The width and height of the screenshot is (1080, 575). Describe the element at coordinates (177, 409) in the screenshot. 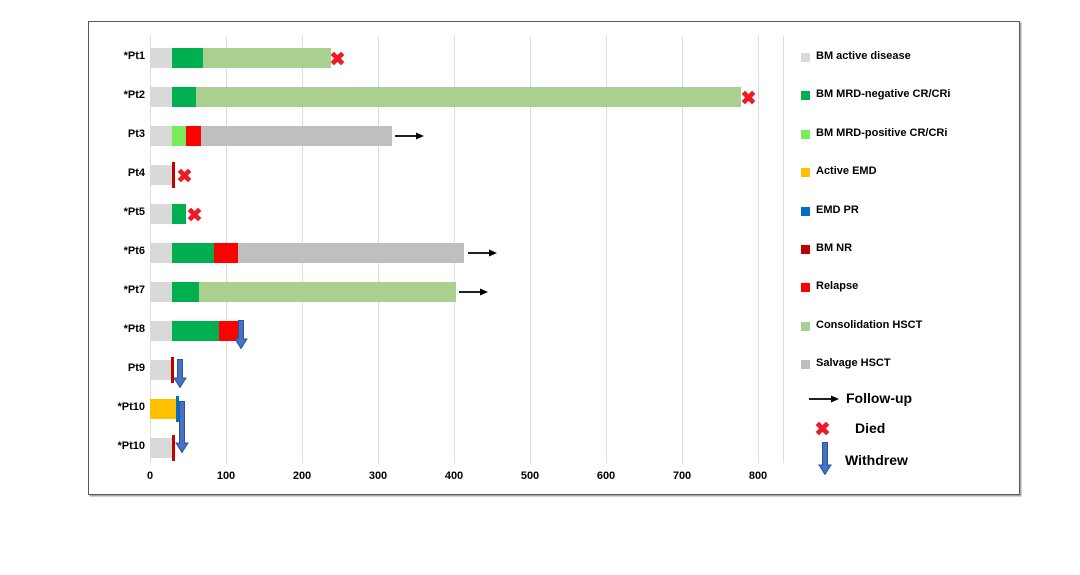

I see `emd-pr-marker` at that location.